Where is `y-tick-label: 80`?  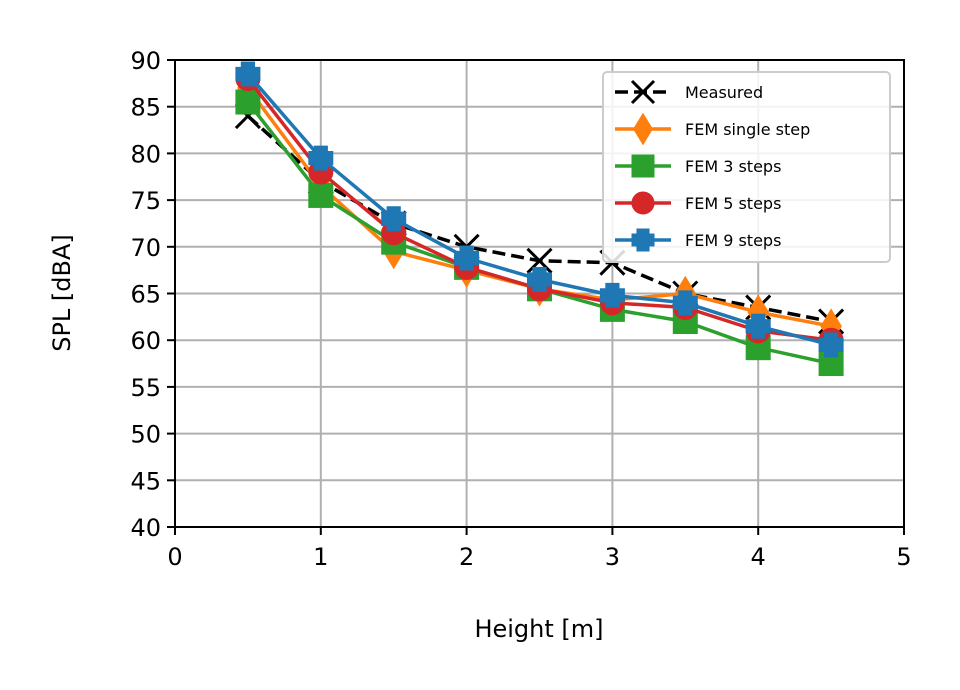
y-tick-label: 80 is located at coordinates (145, 154).